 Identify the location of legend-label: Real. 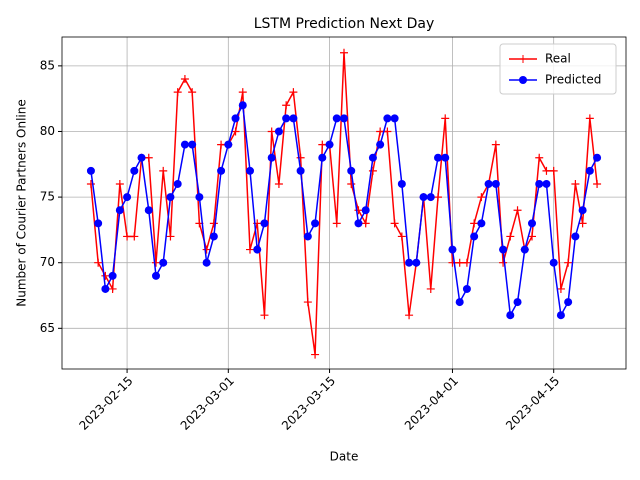
(558, 59).